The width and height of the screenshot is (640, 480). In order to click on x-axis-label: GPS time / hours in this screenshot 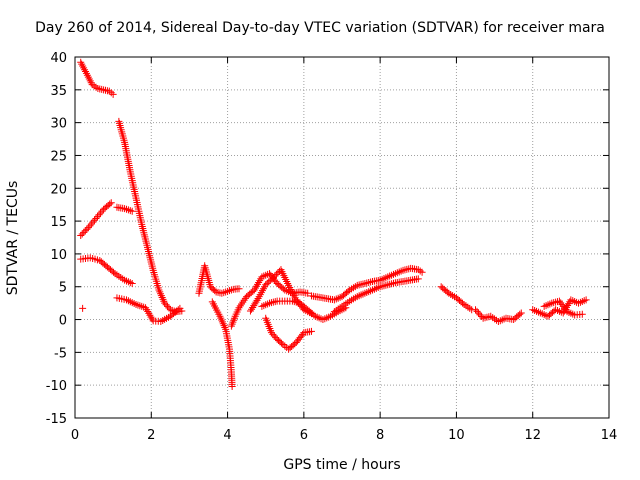, I will do `click(342, 465)`.